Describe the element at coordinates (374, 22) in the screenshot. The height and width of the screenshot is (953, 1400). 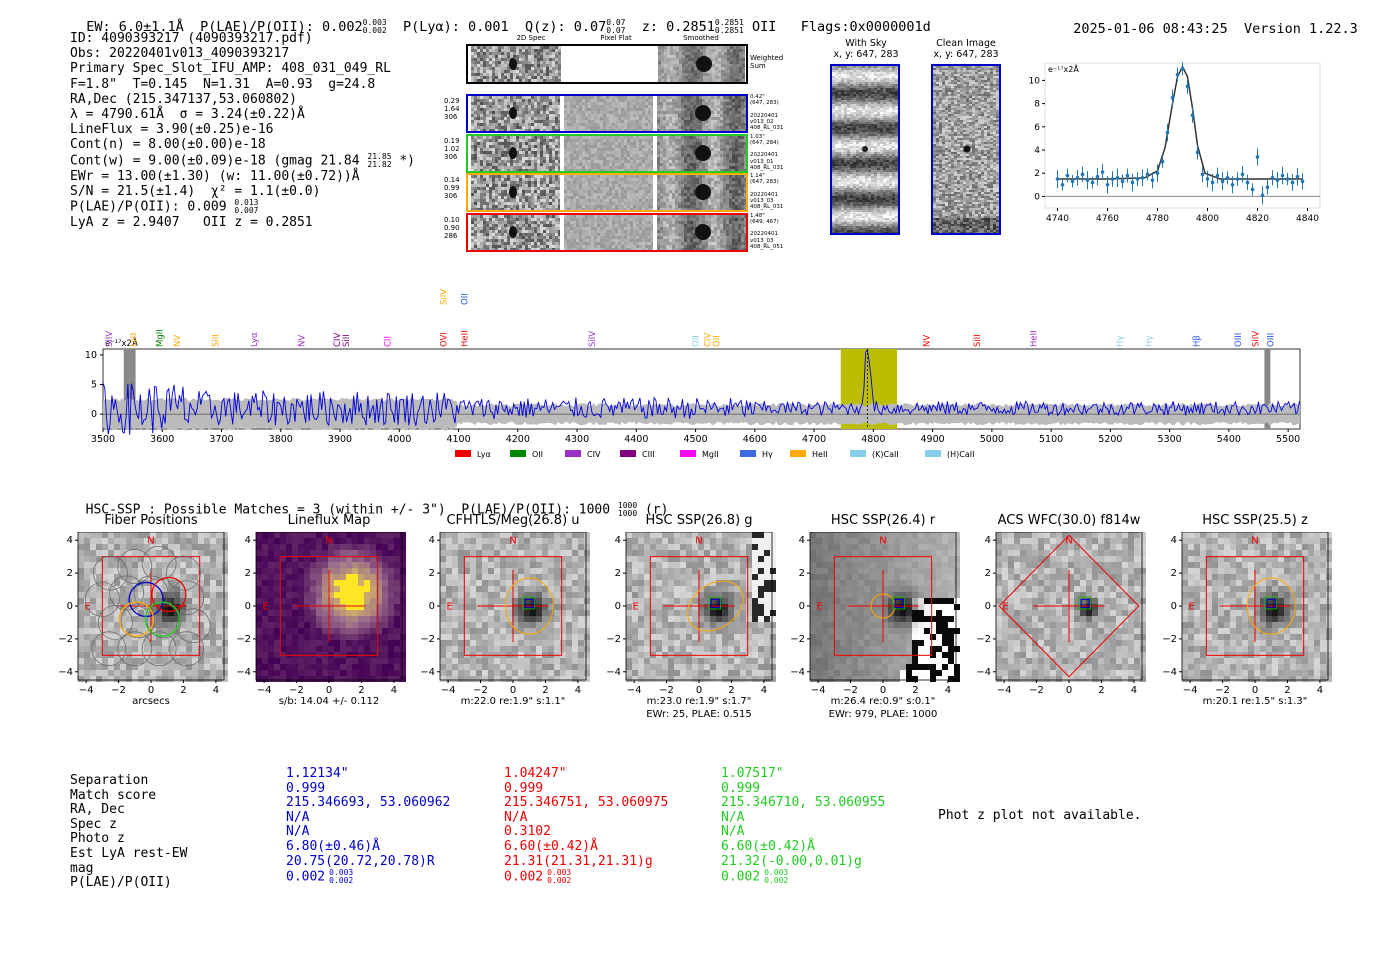
I see `header-plae-hi: 0.003` at that location.